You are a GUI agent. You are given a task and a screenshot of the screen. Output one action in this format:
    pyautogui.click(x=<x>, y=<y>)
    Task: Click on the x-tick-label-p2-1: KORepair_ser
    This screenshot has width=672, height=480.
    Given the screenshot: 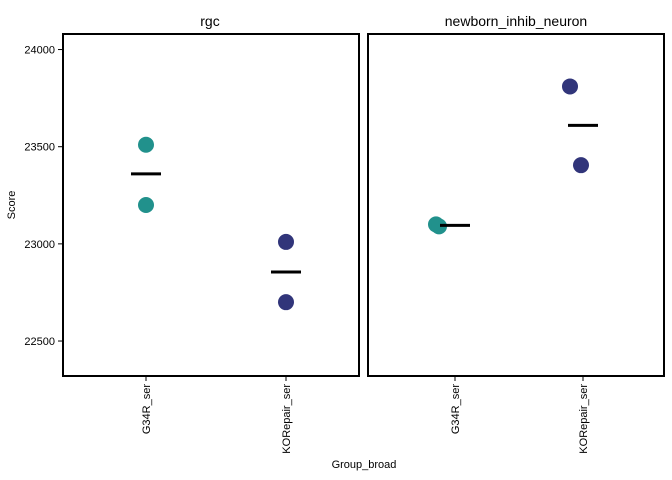 What is the action you would take?
    pyautogui.click(x=584, y=419)
    